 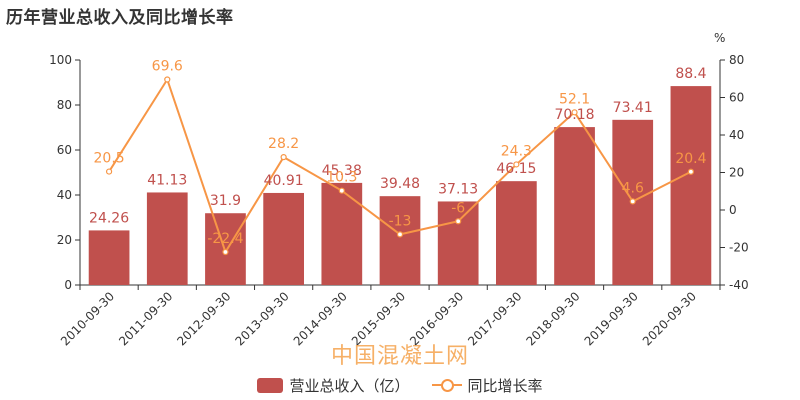 What do you see at coordinates (458, 189) in the screenshot?
I see `bar-value-label: 37.13` at bounding box center [458, 189].